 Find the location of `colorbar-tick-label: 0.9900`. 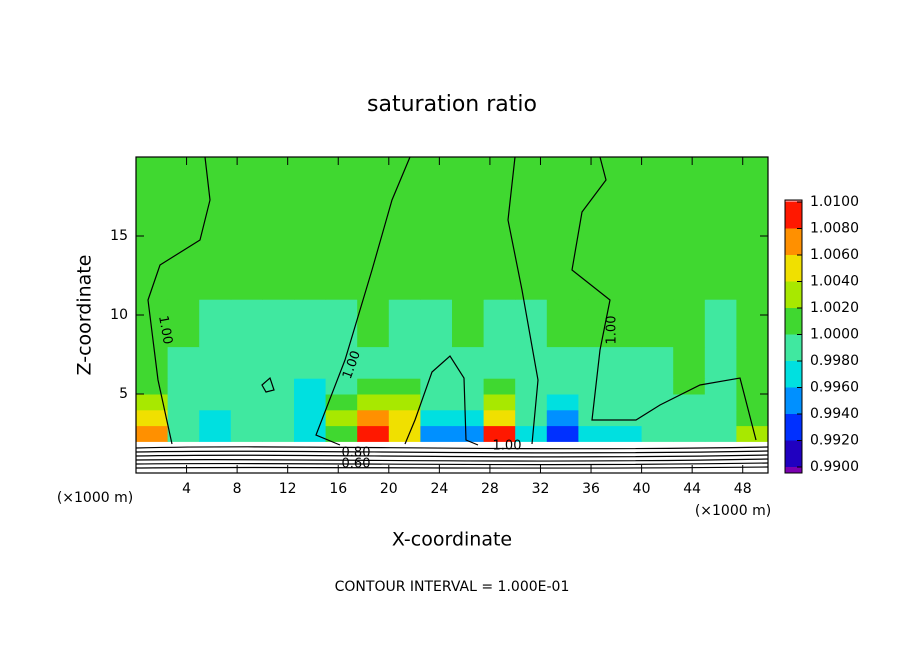

colorbar-tick-label: 0.9900 is located at coordinates (834, 467).